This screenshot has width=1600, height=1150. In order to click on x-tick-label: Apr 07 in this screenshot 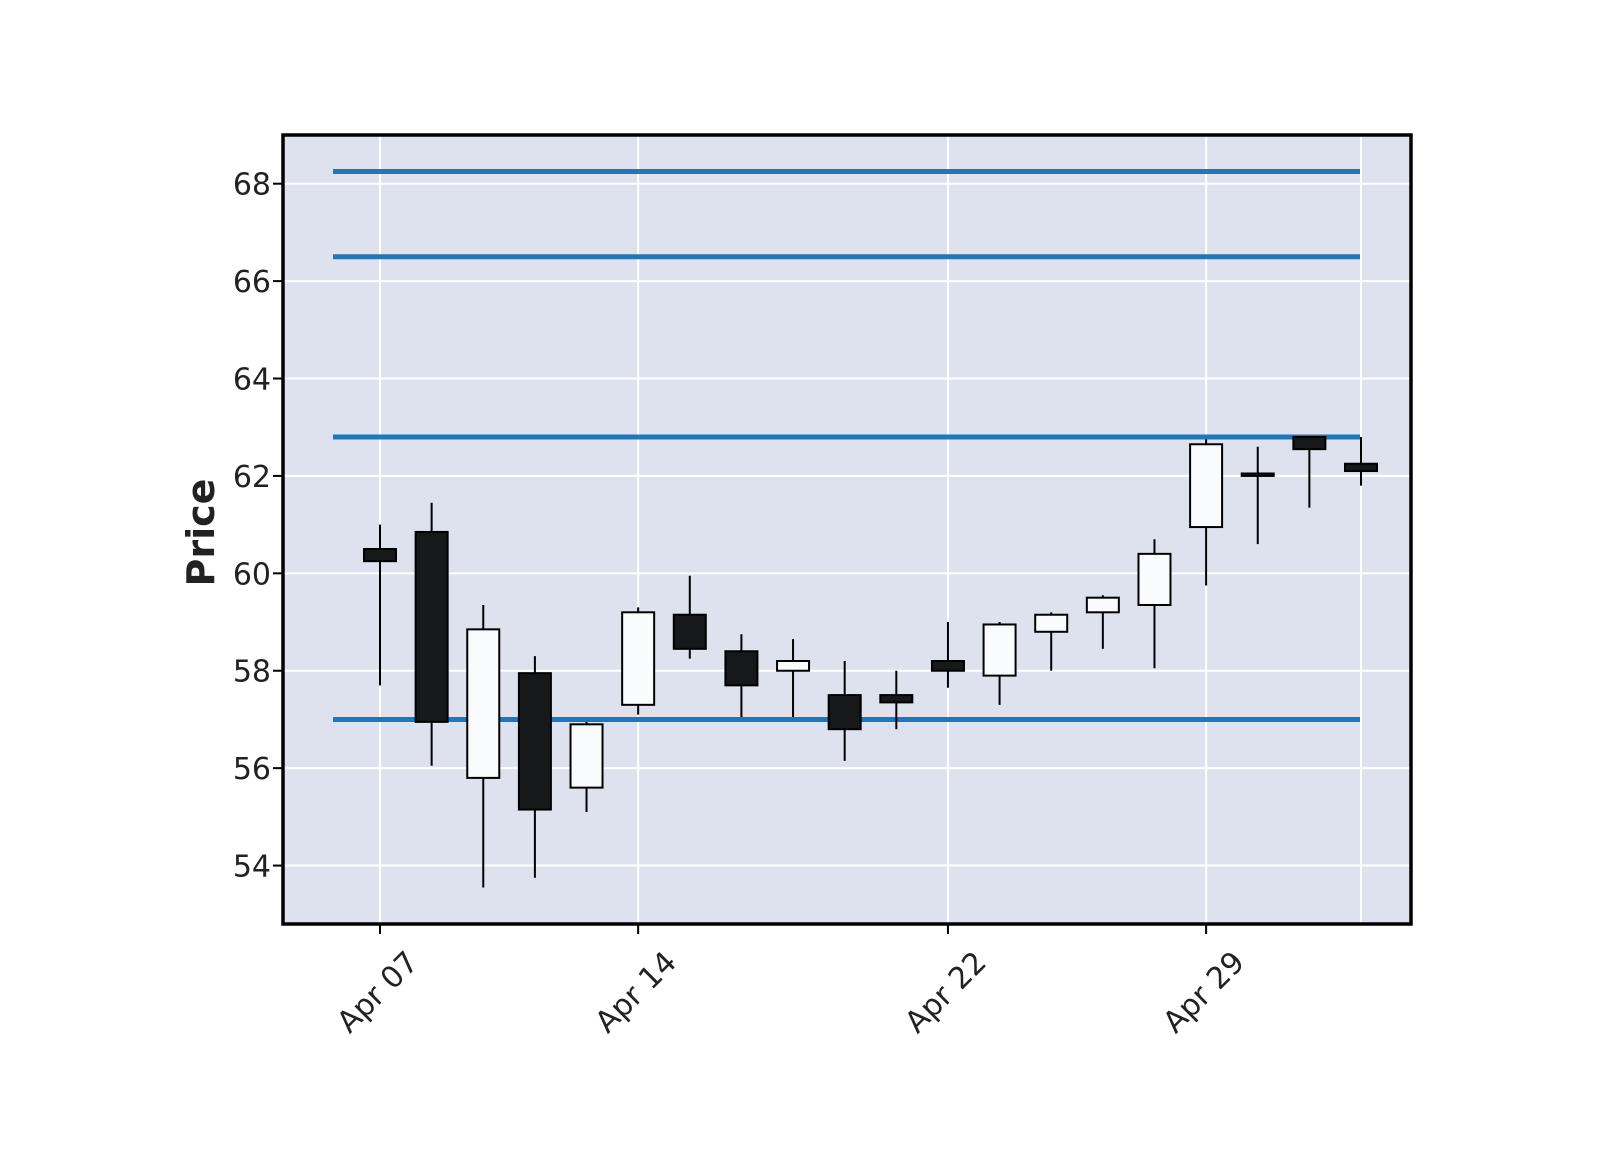, I will do `click(377, 992)`.